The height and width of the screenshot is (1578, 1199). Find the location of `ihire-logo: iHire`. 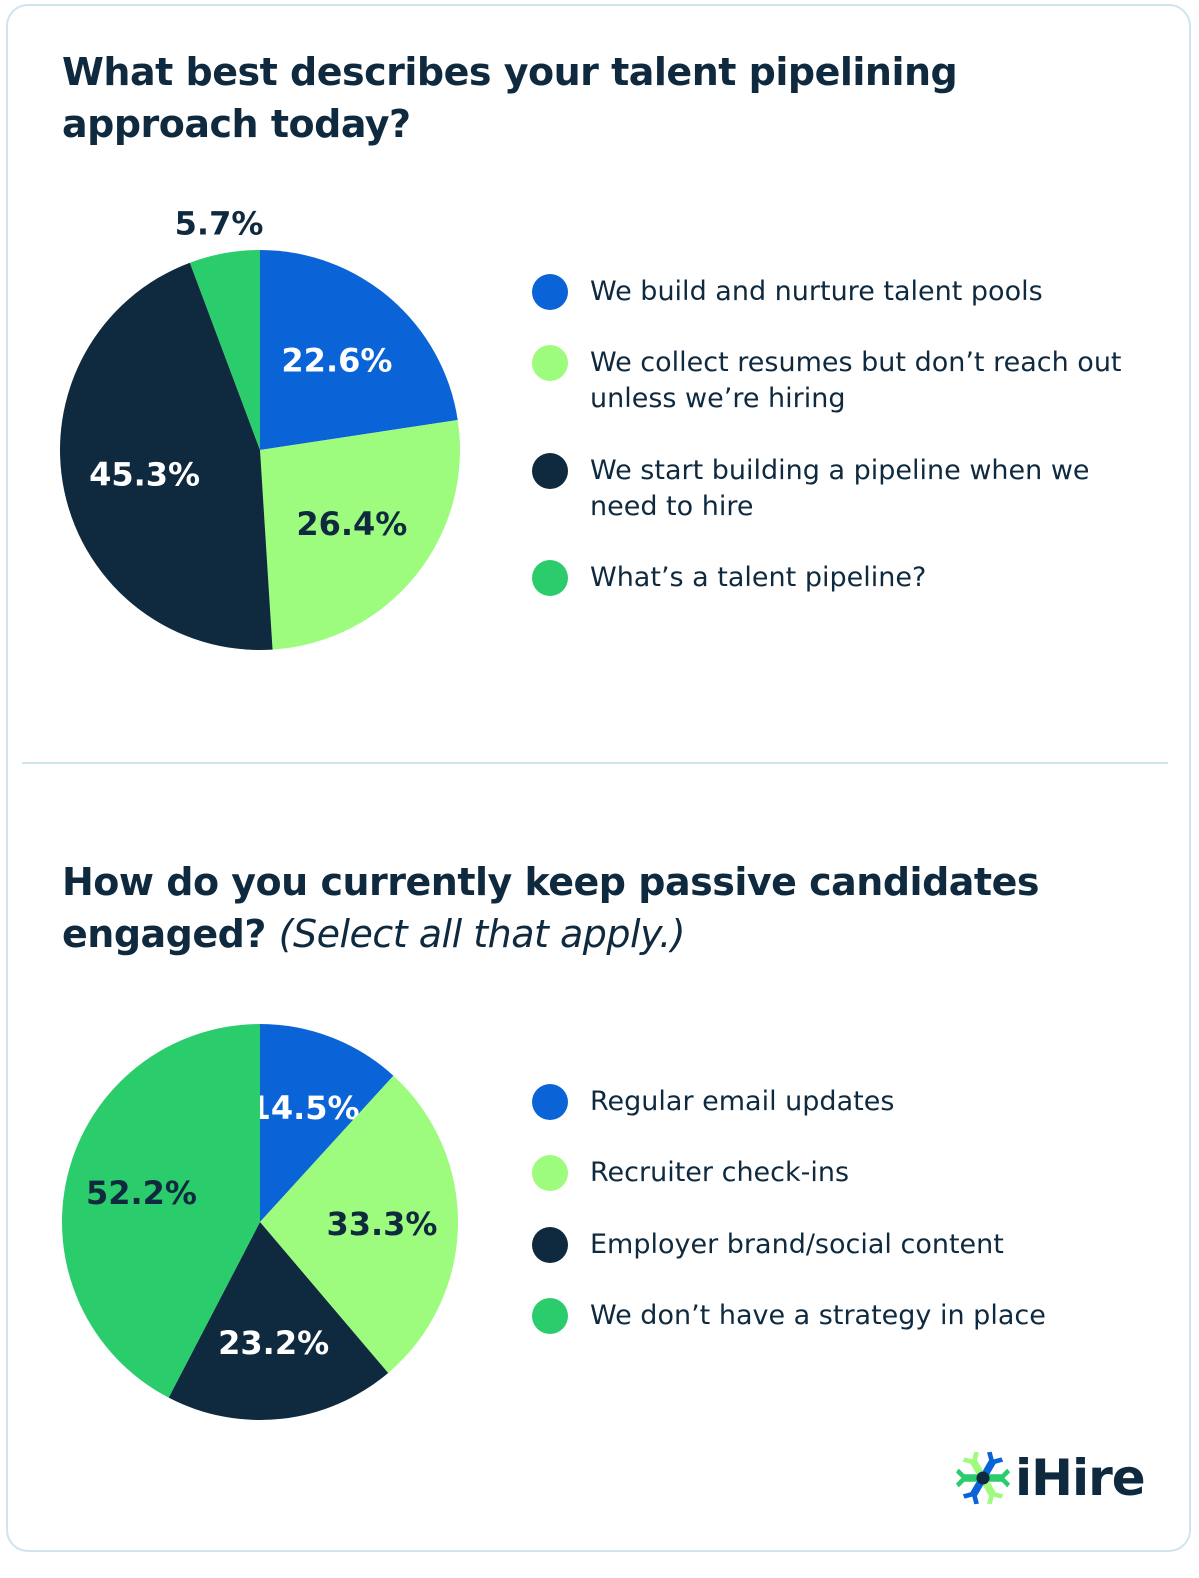

ihire-logo: iHire is located at coordinates (1050, 1478).